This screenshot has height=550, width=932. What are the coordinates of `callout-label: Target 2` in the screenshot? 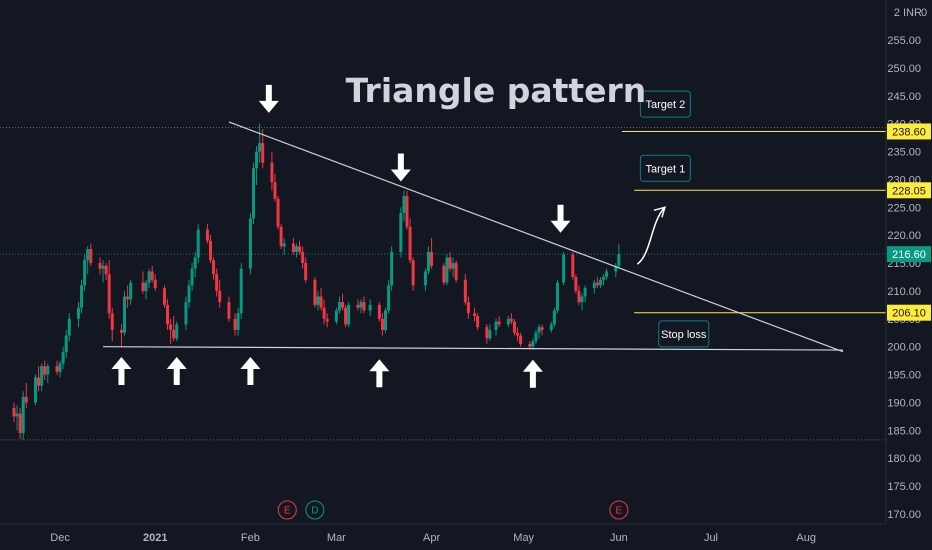 It's located at (665, 105).